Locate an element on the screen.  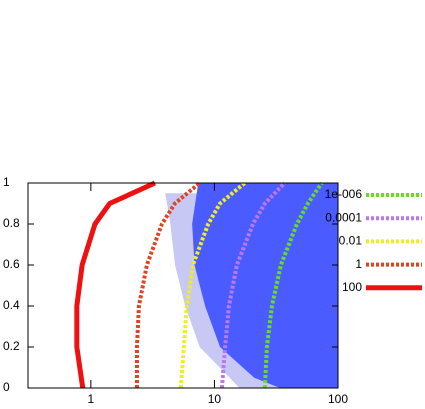
y-tick-label: 0.8 is located at coordinates (11, 223).